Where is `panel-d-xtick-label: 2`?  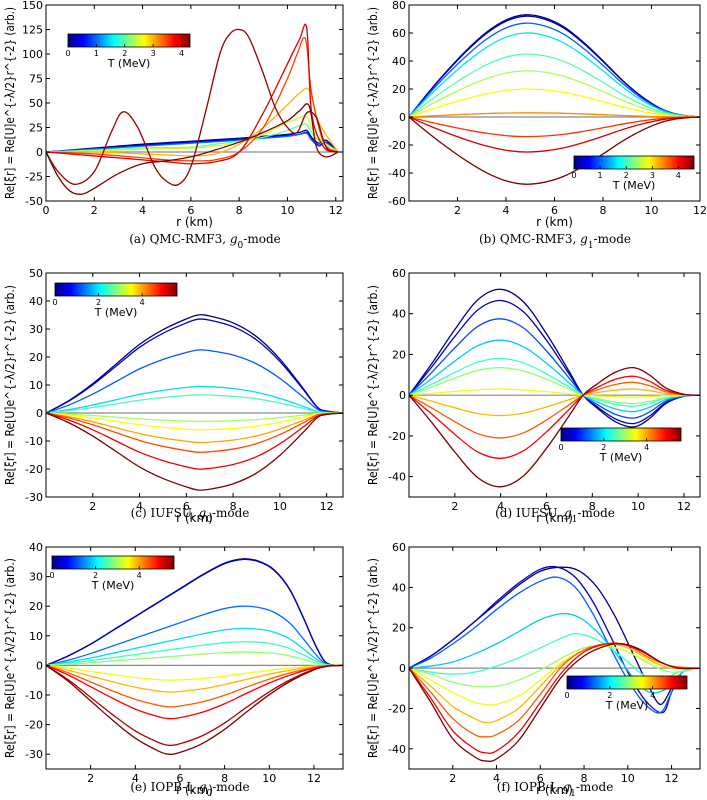 panel-d-xtick-label: 2 is located at coordinates (454, 506).